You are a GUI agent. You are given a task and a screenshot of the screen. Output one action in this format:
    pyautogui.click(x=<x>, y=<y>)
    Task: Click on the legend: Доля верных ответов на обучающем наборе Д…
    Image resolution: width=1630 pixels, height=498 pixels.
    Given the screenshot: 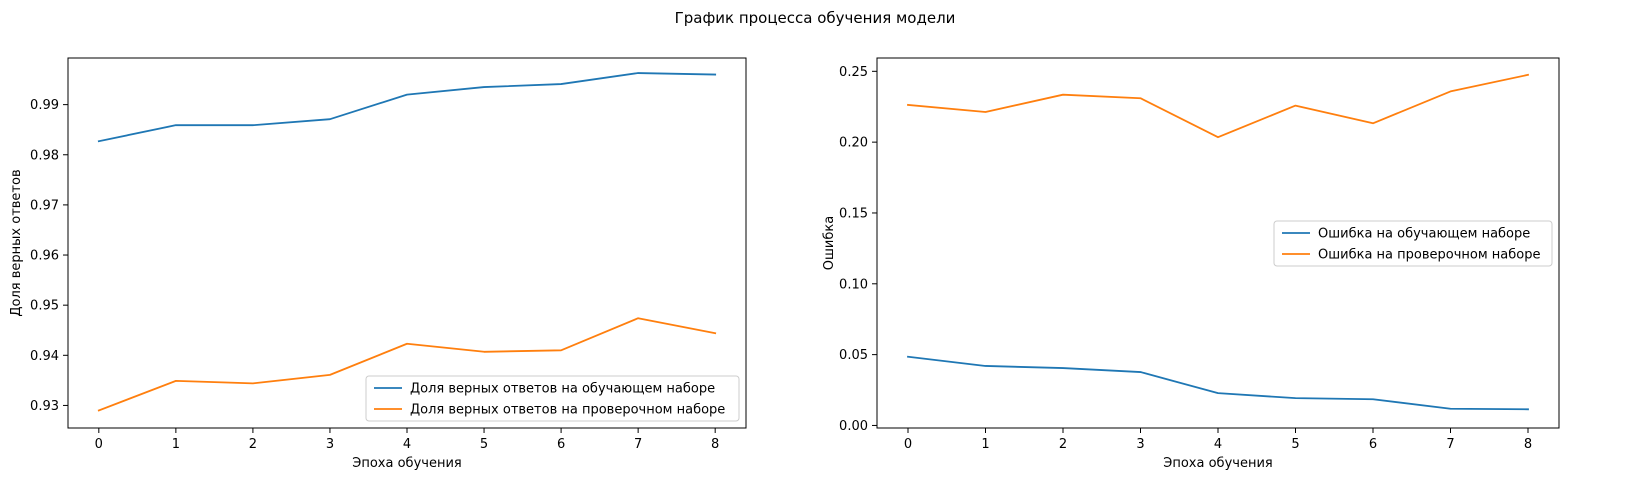 What is the action you would take?
    pyautogui.click(x=552, y=398)
    